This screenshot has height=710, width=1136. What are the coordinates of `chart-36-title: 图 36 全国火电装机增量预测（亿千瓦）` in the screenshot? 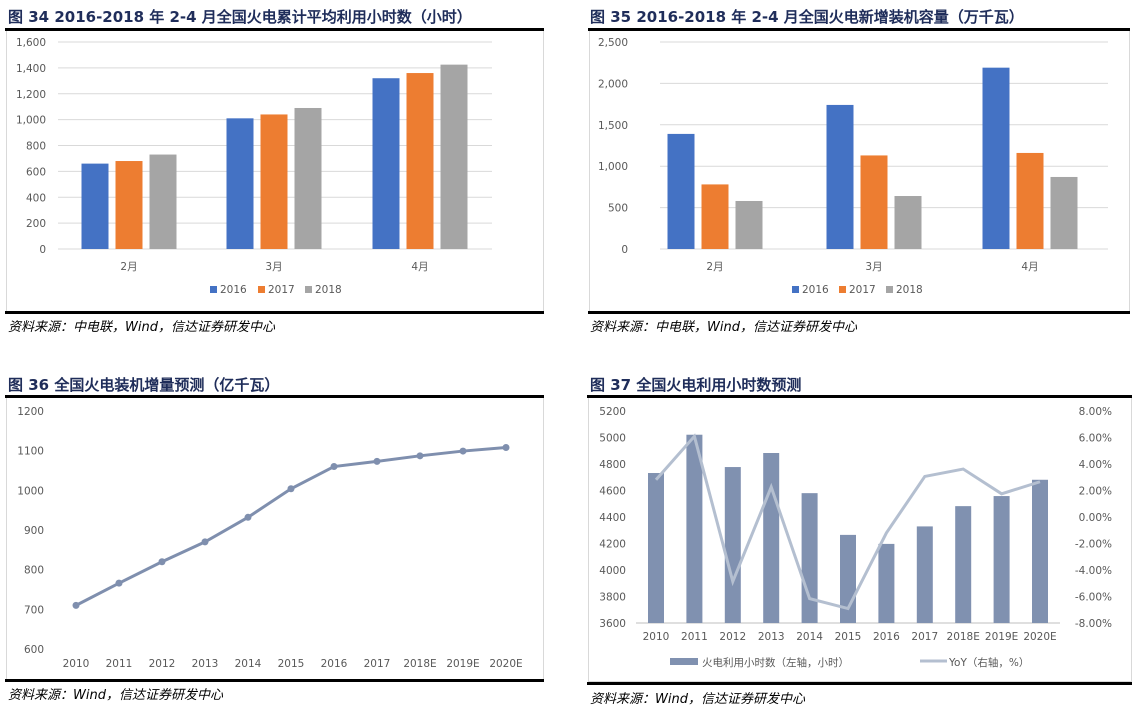 It's located at (144, 385).